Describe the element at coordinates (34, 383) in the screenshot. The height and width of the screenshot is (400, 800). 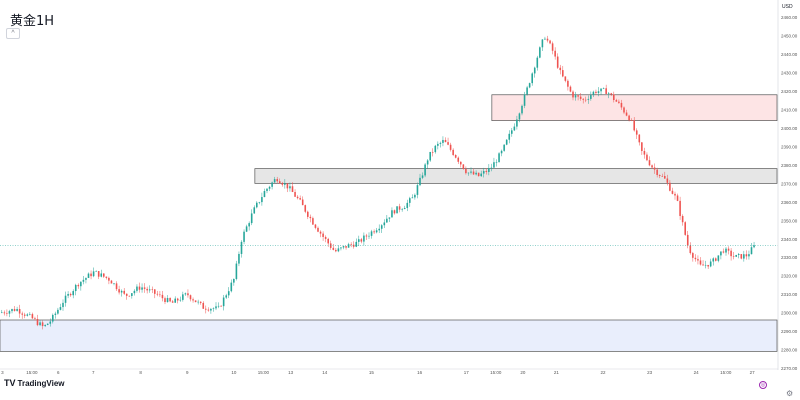
I see `tradingview-logo: TV TradingView` at that location.